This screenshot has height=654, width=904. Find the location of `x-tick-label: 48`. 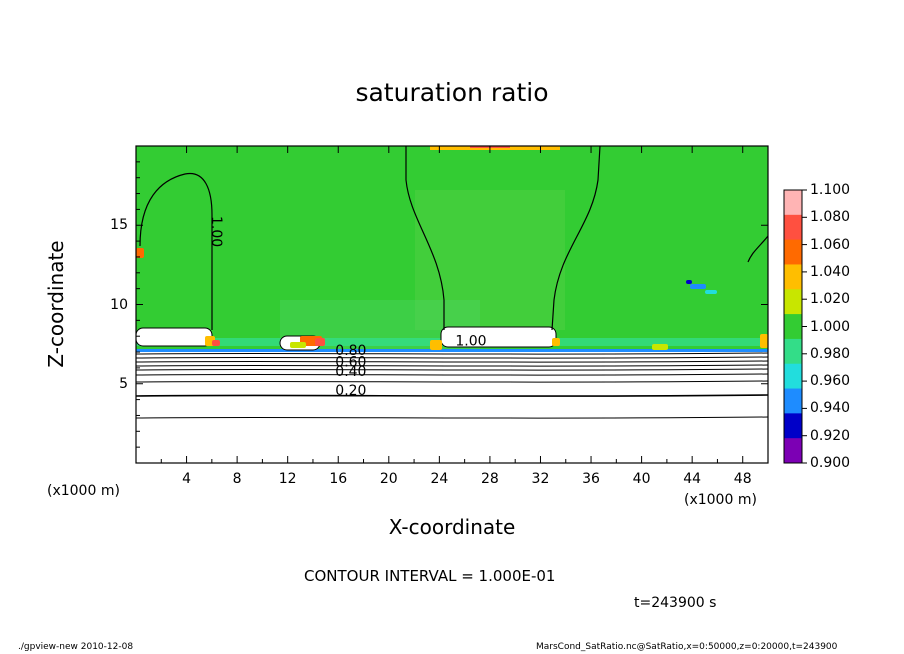

x-tick-label: 48 is located at coordinates (742, 479).